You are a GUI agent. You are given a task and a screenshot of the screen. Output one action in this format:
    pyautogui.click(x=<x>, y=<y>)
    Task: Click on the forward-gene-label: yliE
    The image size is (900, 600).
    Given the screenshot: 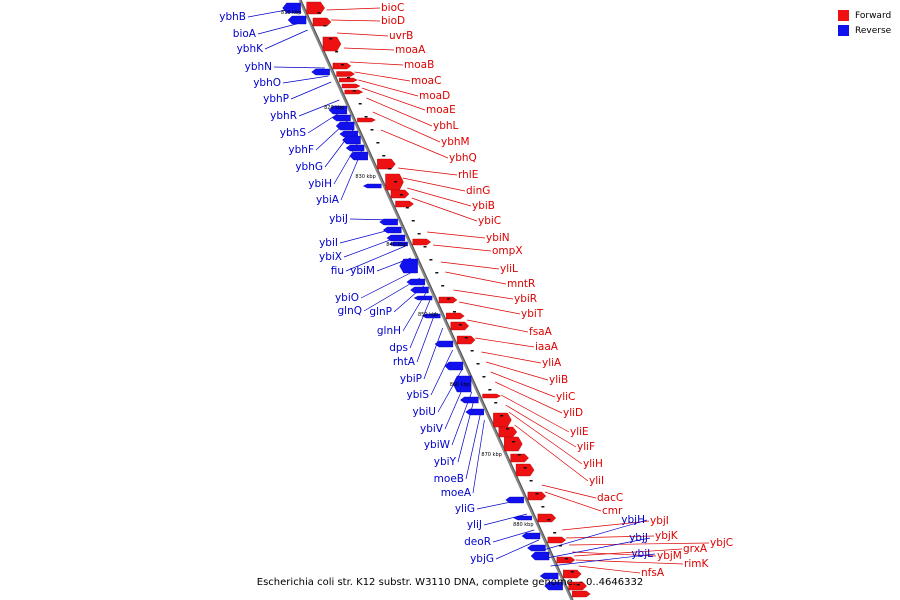 What is the action you would take?
    pyautogui.click(x=579, y=432)
    